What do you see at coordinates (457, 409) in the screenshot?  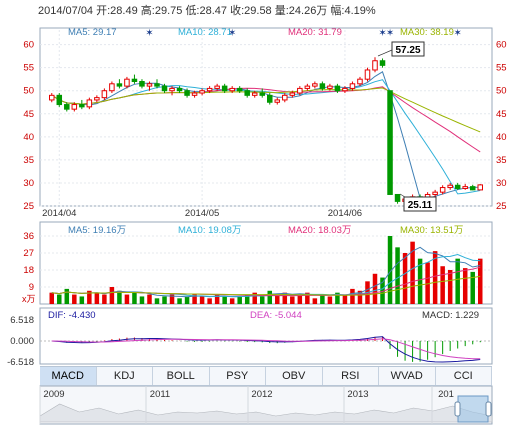 I see `timeline-left-handle` at bounding box center [457, 409].